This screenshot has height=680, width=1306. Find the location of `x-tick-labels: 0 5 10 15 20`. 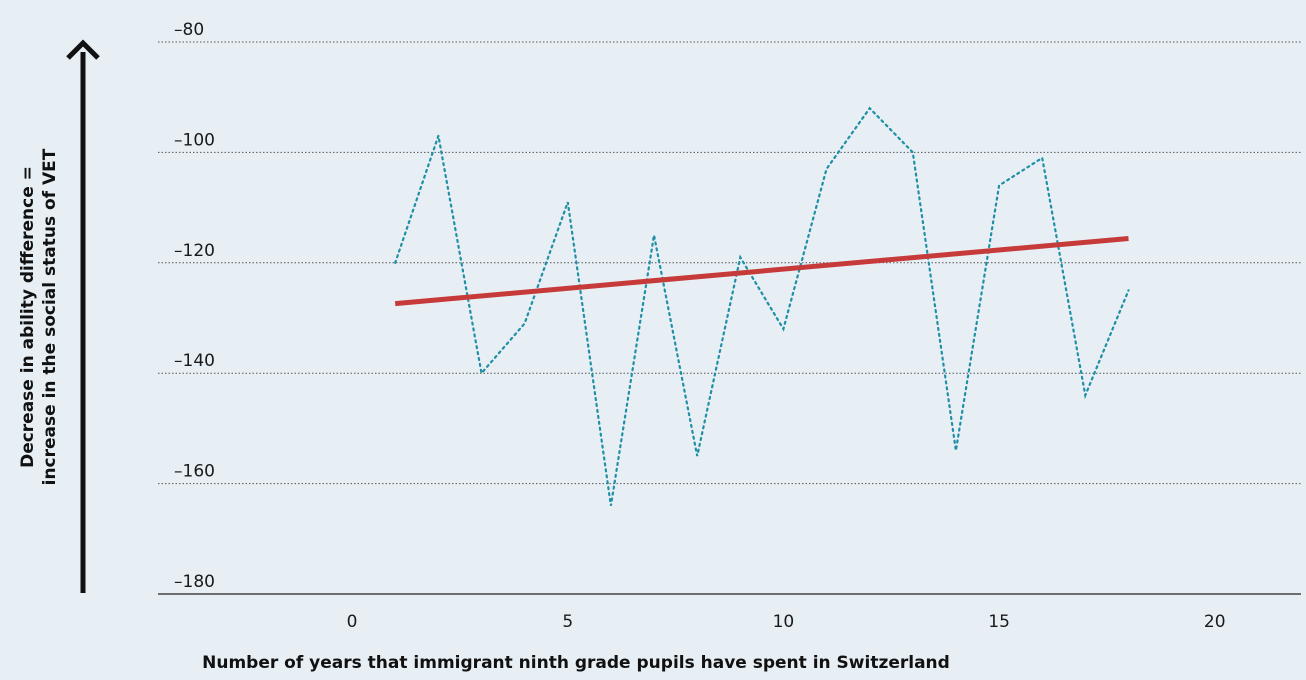

x-tick-labels: 0 5 10 15 20 is located at coordinates (786, 622).